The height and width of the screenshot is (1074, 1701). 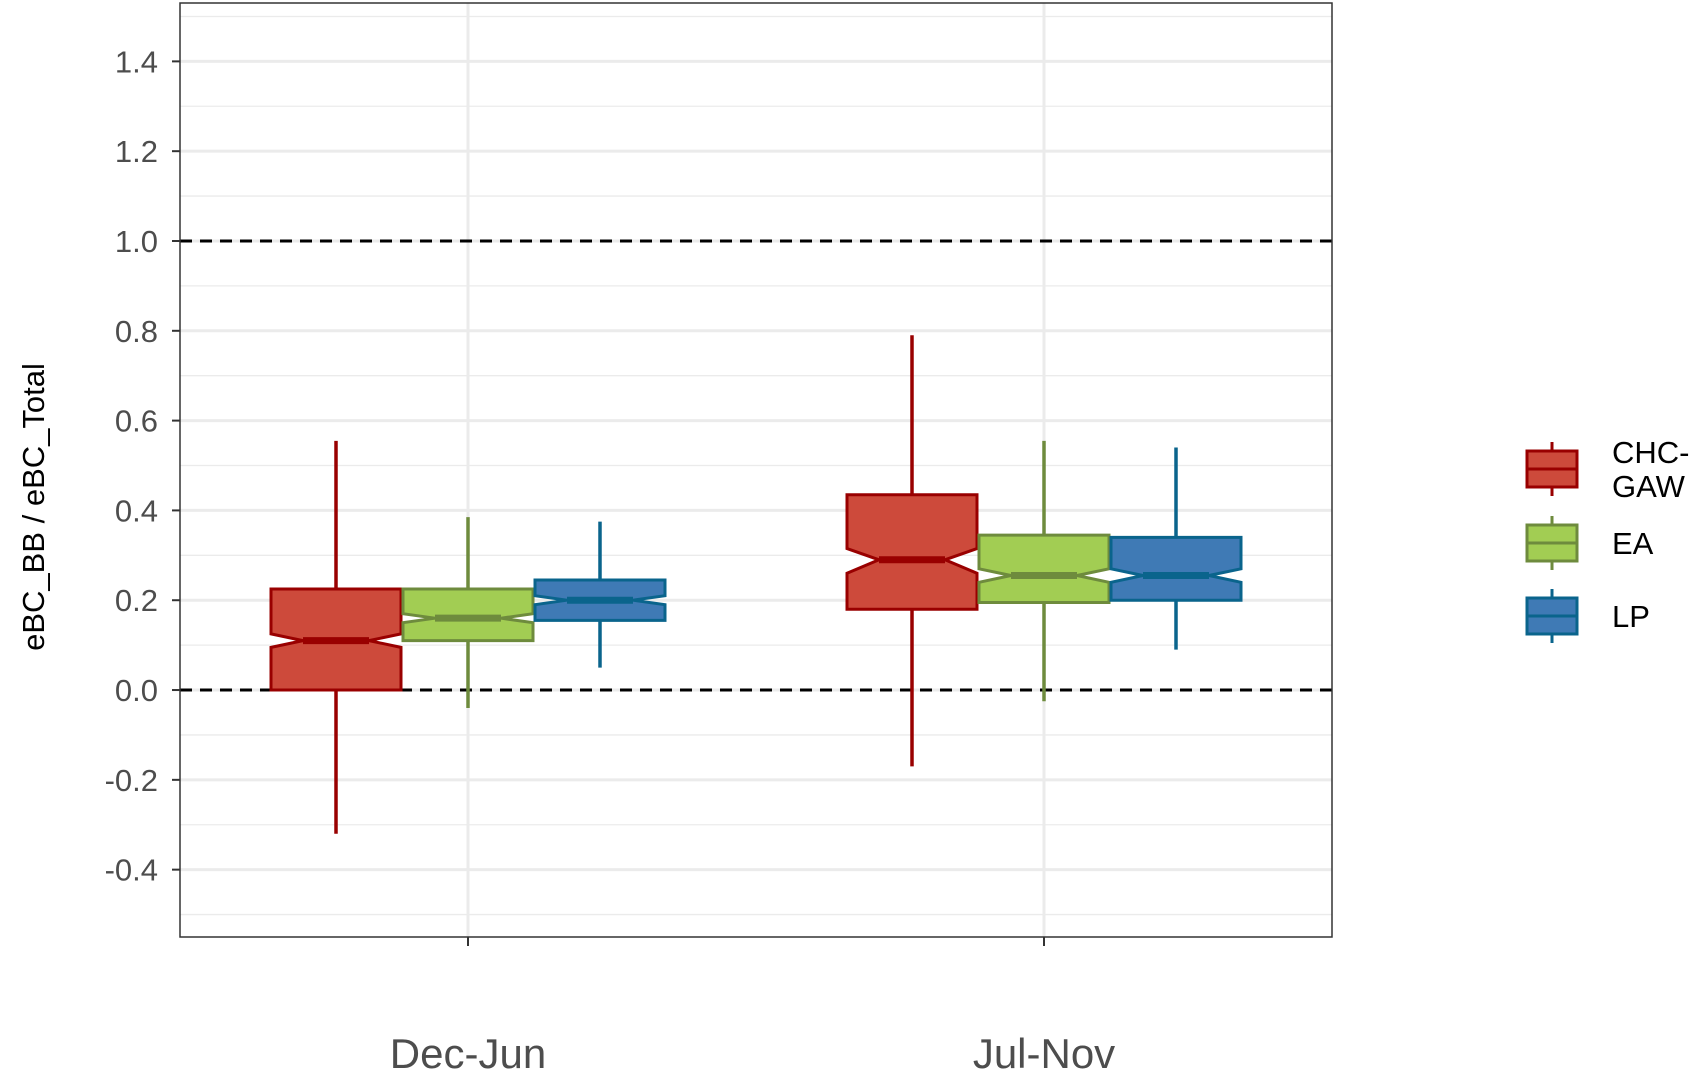 I want to click on y-axis: -0.4 -0.2 0.0 0.2 0.4 0.6 0.8 1.0 1.2 1.4, so click(x=142, y=466).